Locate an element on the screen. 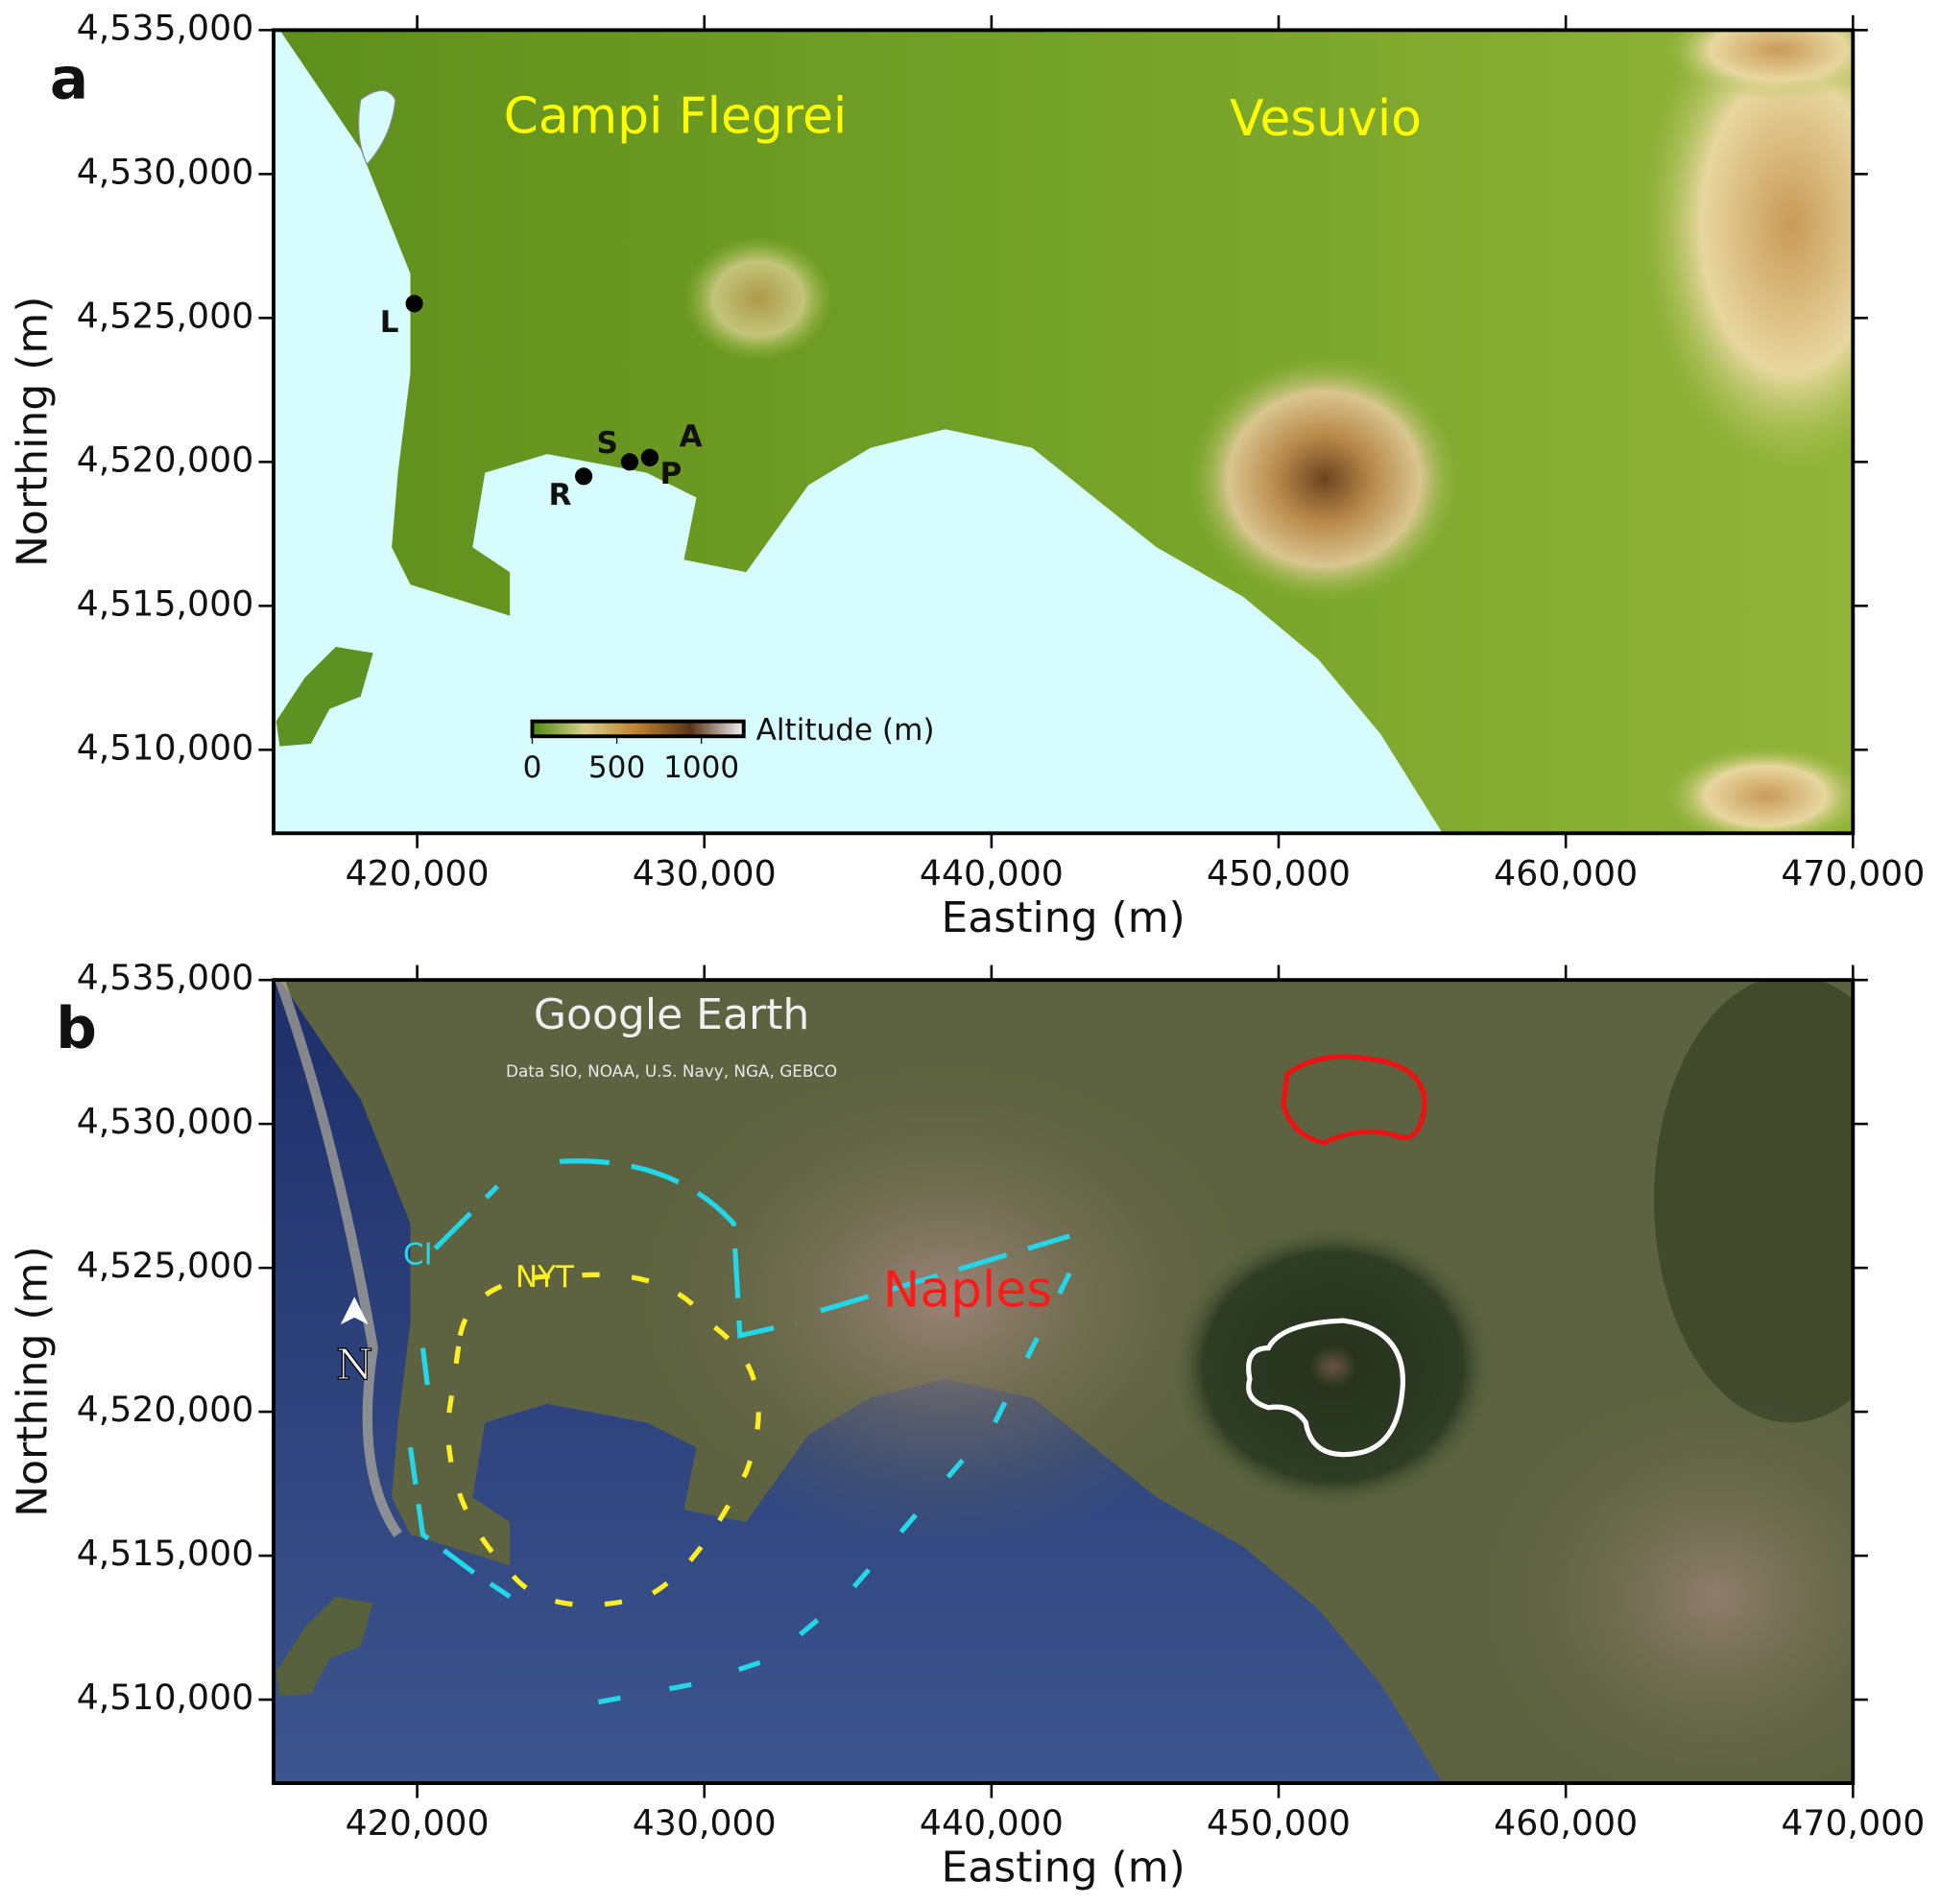 The height and width of the screenshot is (1904, 1940). colorbar-label: Altitude (m) is located at coordinates (845, 730).